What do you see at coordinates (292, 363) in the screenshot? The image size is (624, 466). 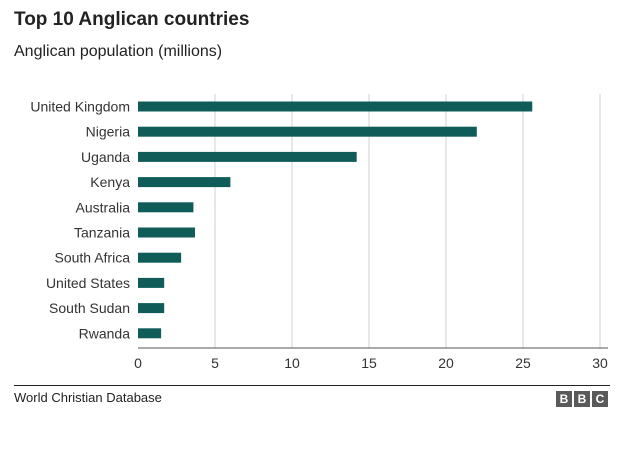 I see `x-tick-label: 10` at bounding box center [292, 363].